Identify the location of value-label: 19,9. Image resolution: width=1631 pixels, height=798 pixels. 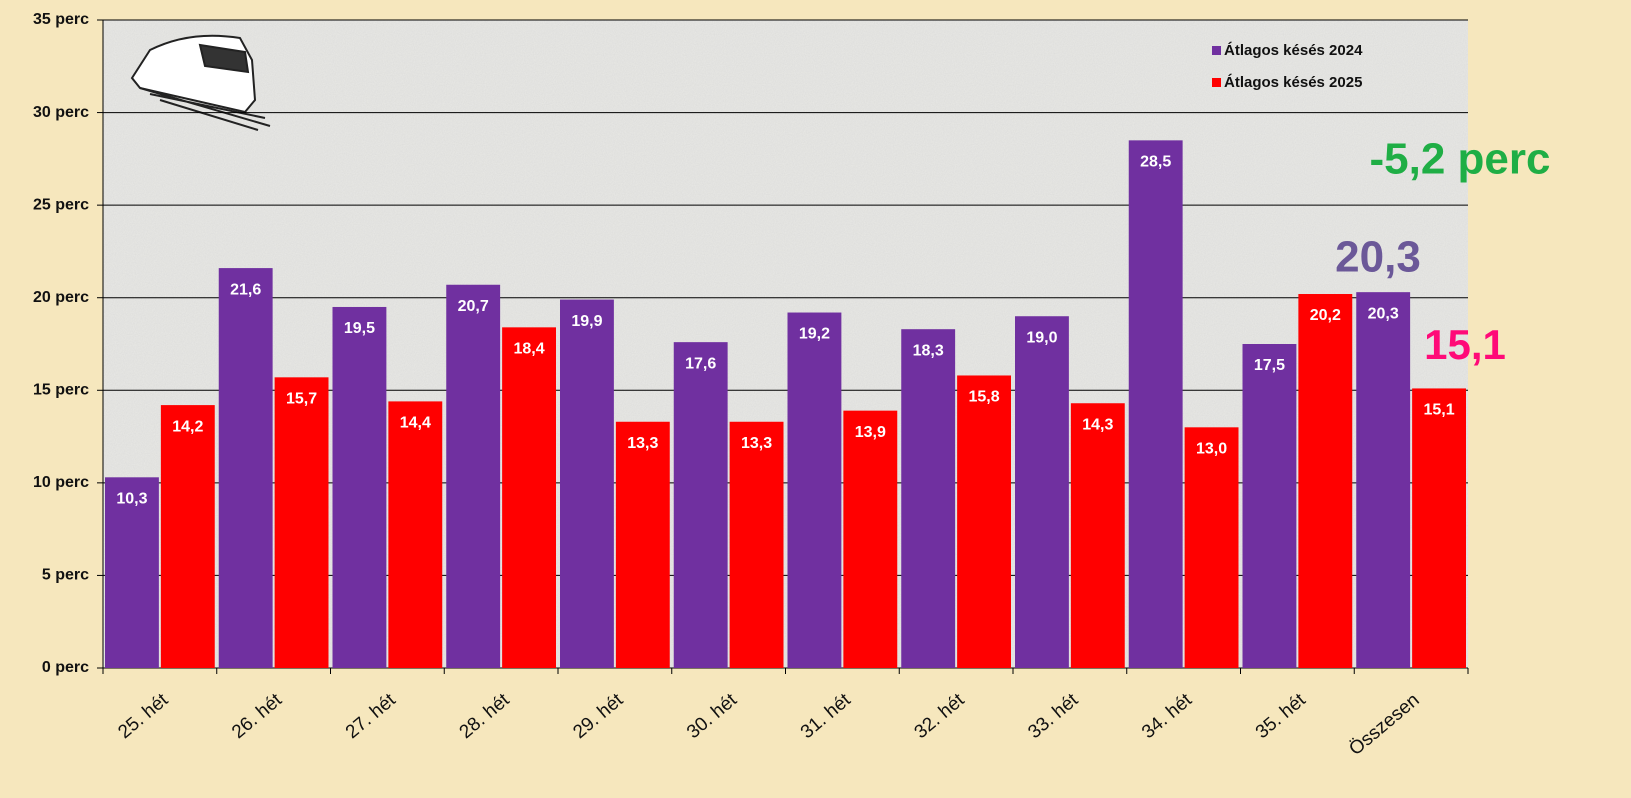
(586, 321).